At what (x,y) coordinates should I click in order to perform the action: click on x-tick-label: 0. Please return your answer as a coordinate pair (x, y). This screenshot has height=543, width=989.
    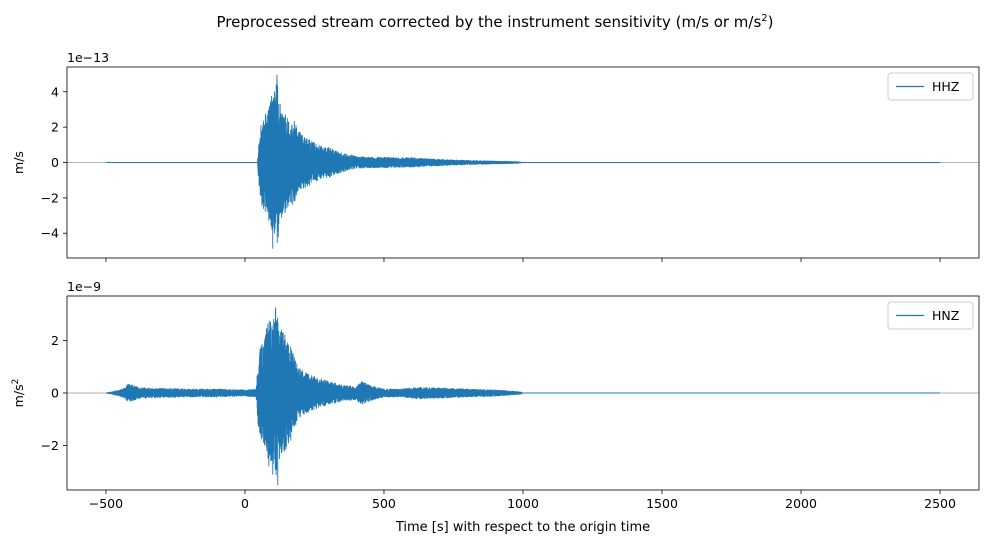
    Looking at the image, I should click on (245, 503).